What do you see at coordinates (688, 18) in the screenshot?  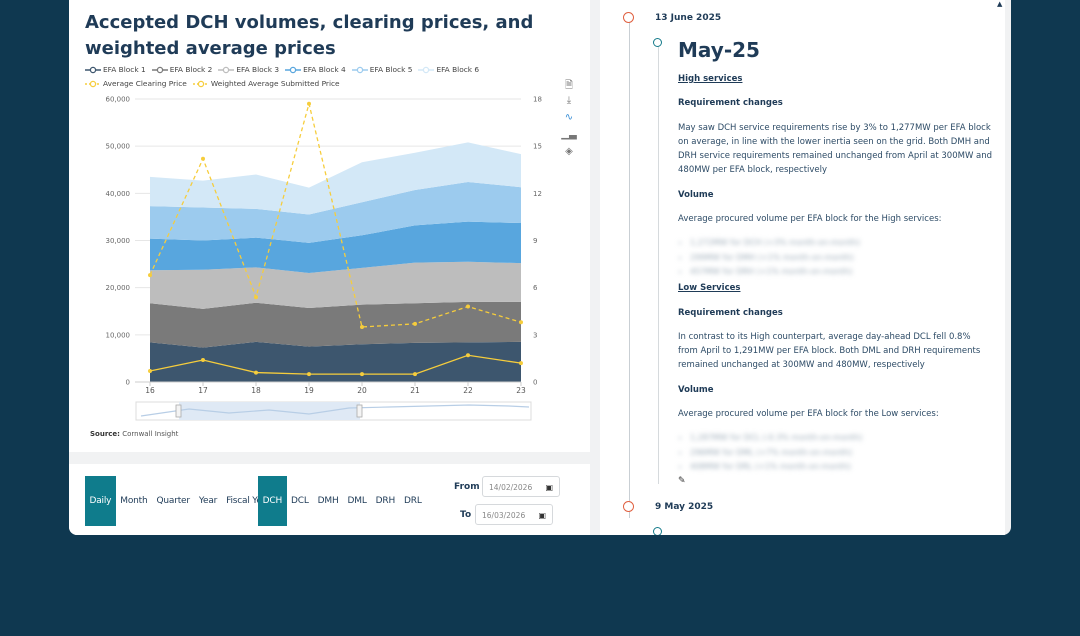 I see `timeline-date: 13 June 2025` at bounding box center [688, 18].